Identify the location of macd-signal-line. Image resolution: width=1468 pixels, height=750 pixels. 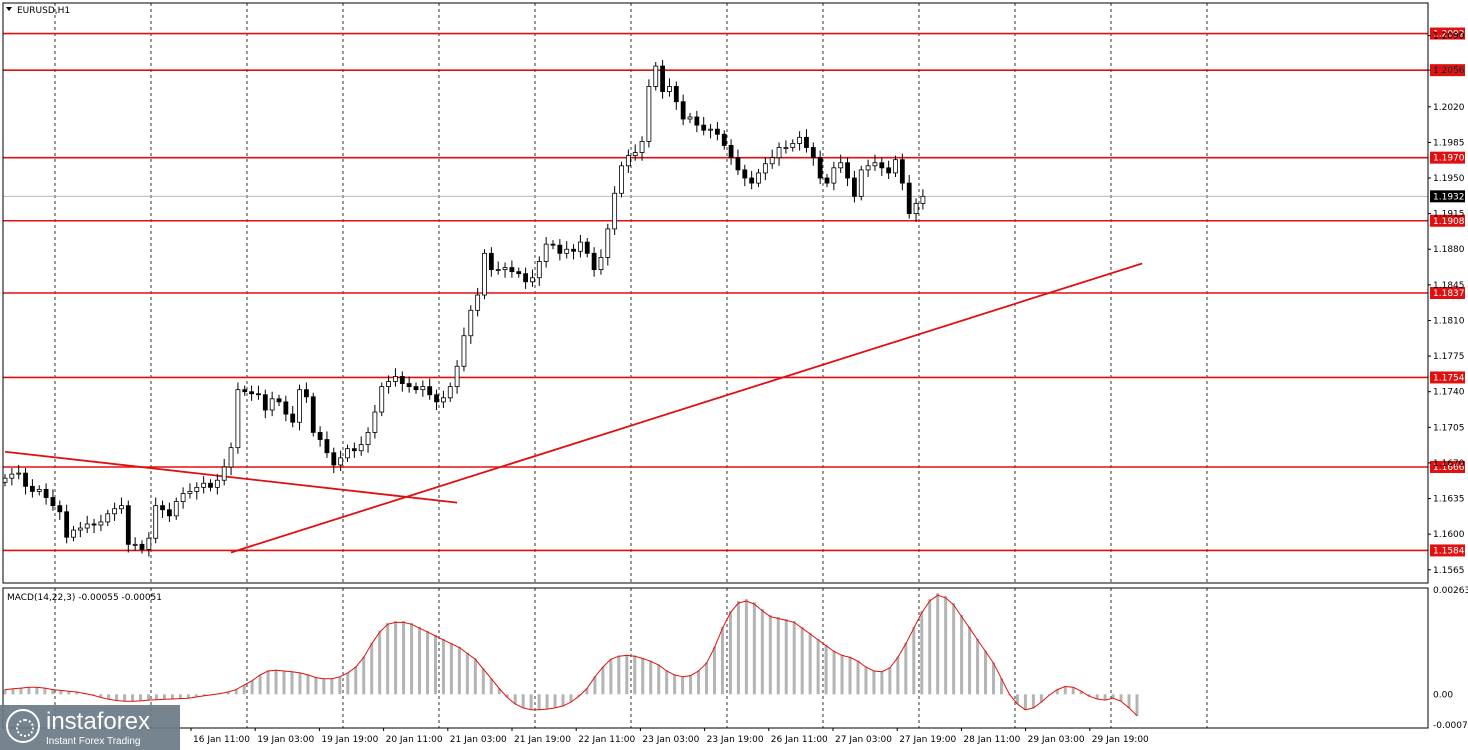
(571, 655).